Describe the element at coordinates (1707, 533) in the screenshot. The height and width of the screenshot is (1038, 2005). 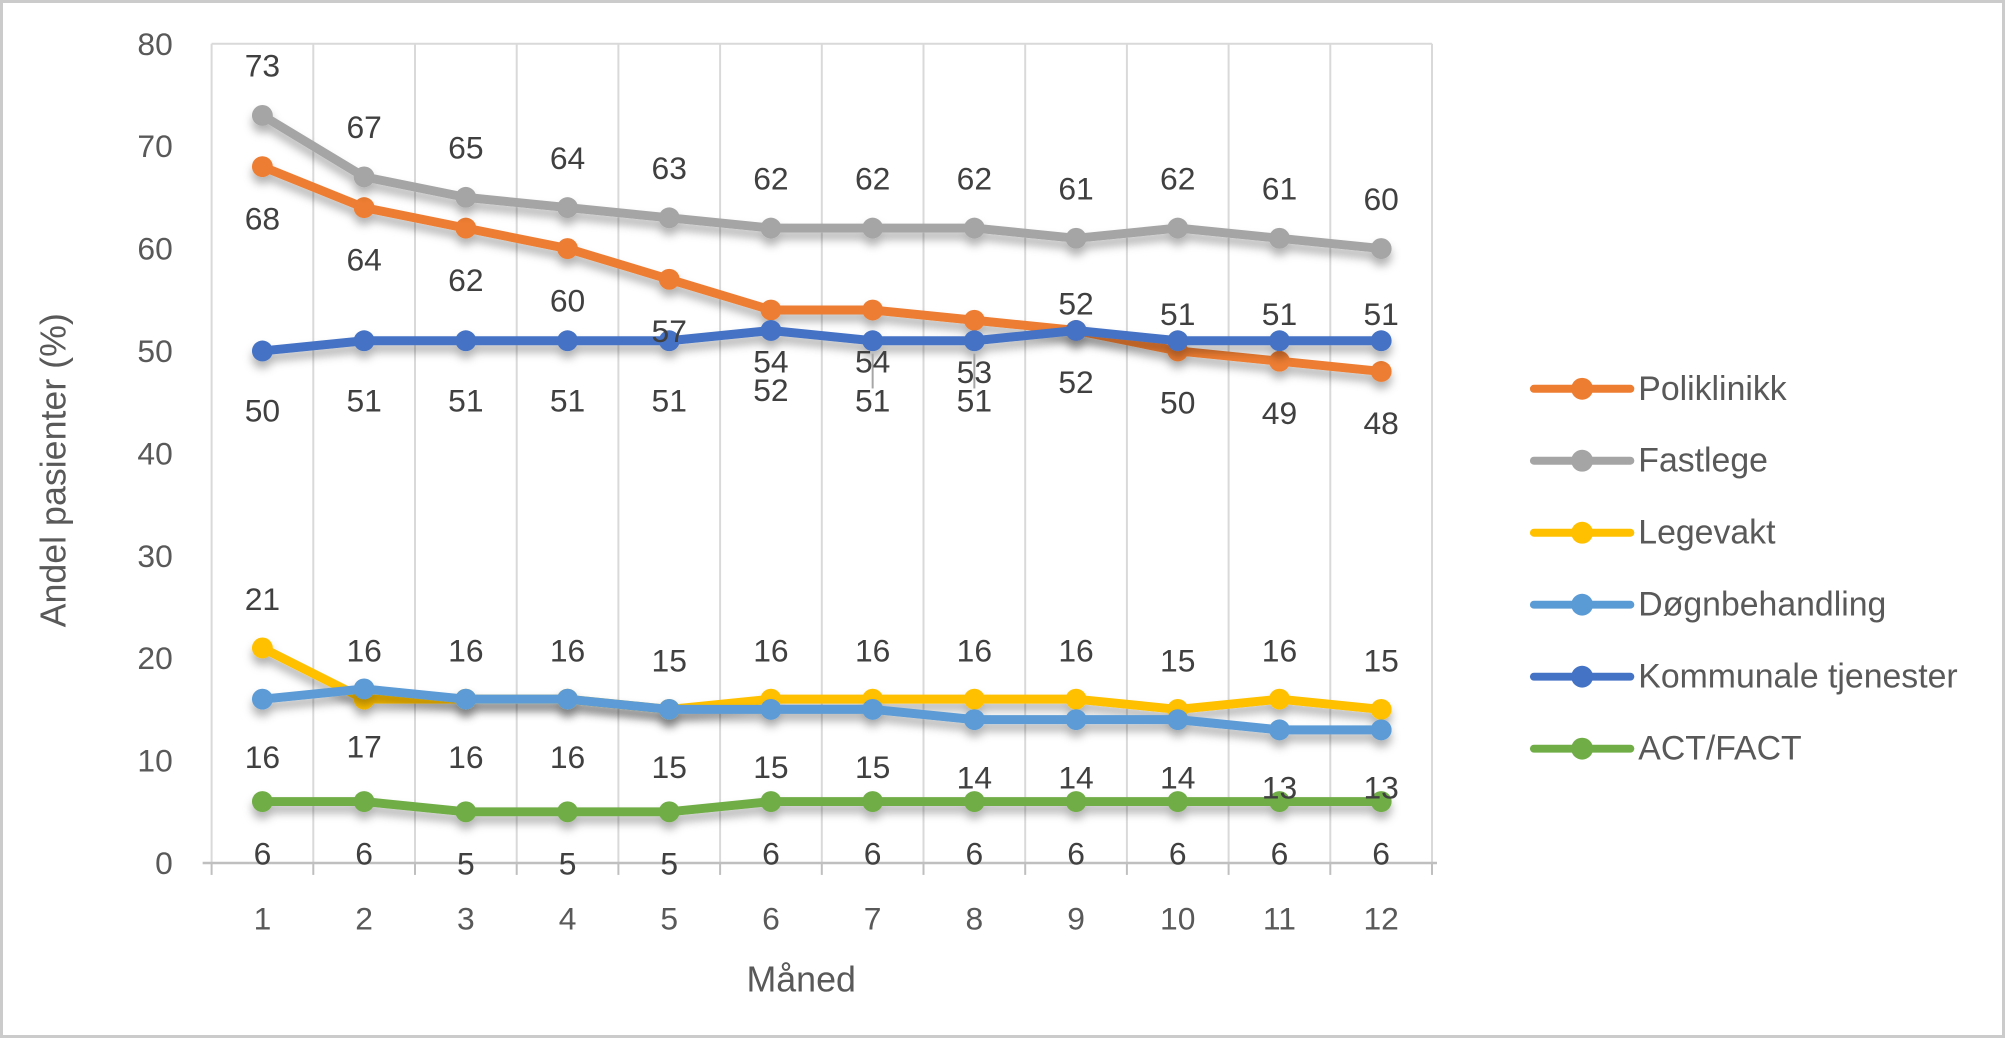
I see `legend-label: Legevakt` at that location.